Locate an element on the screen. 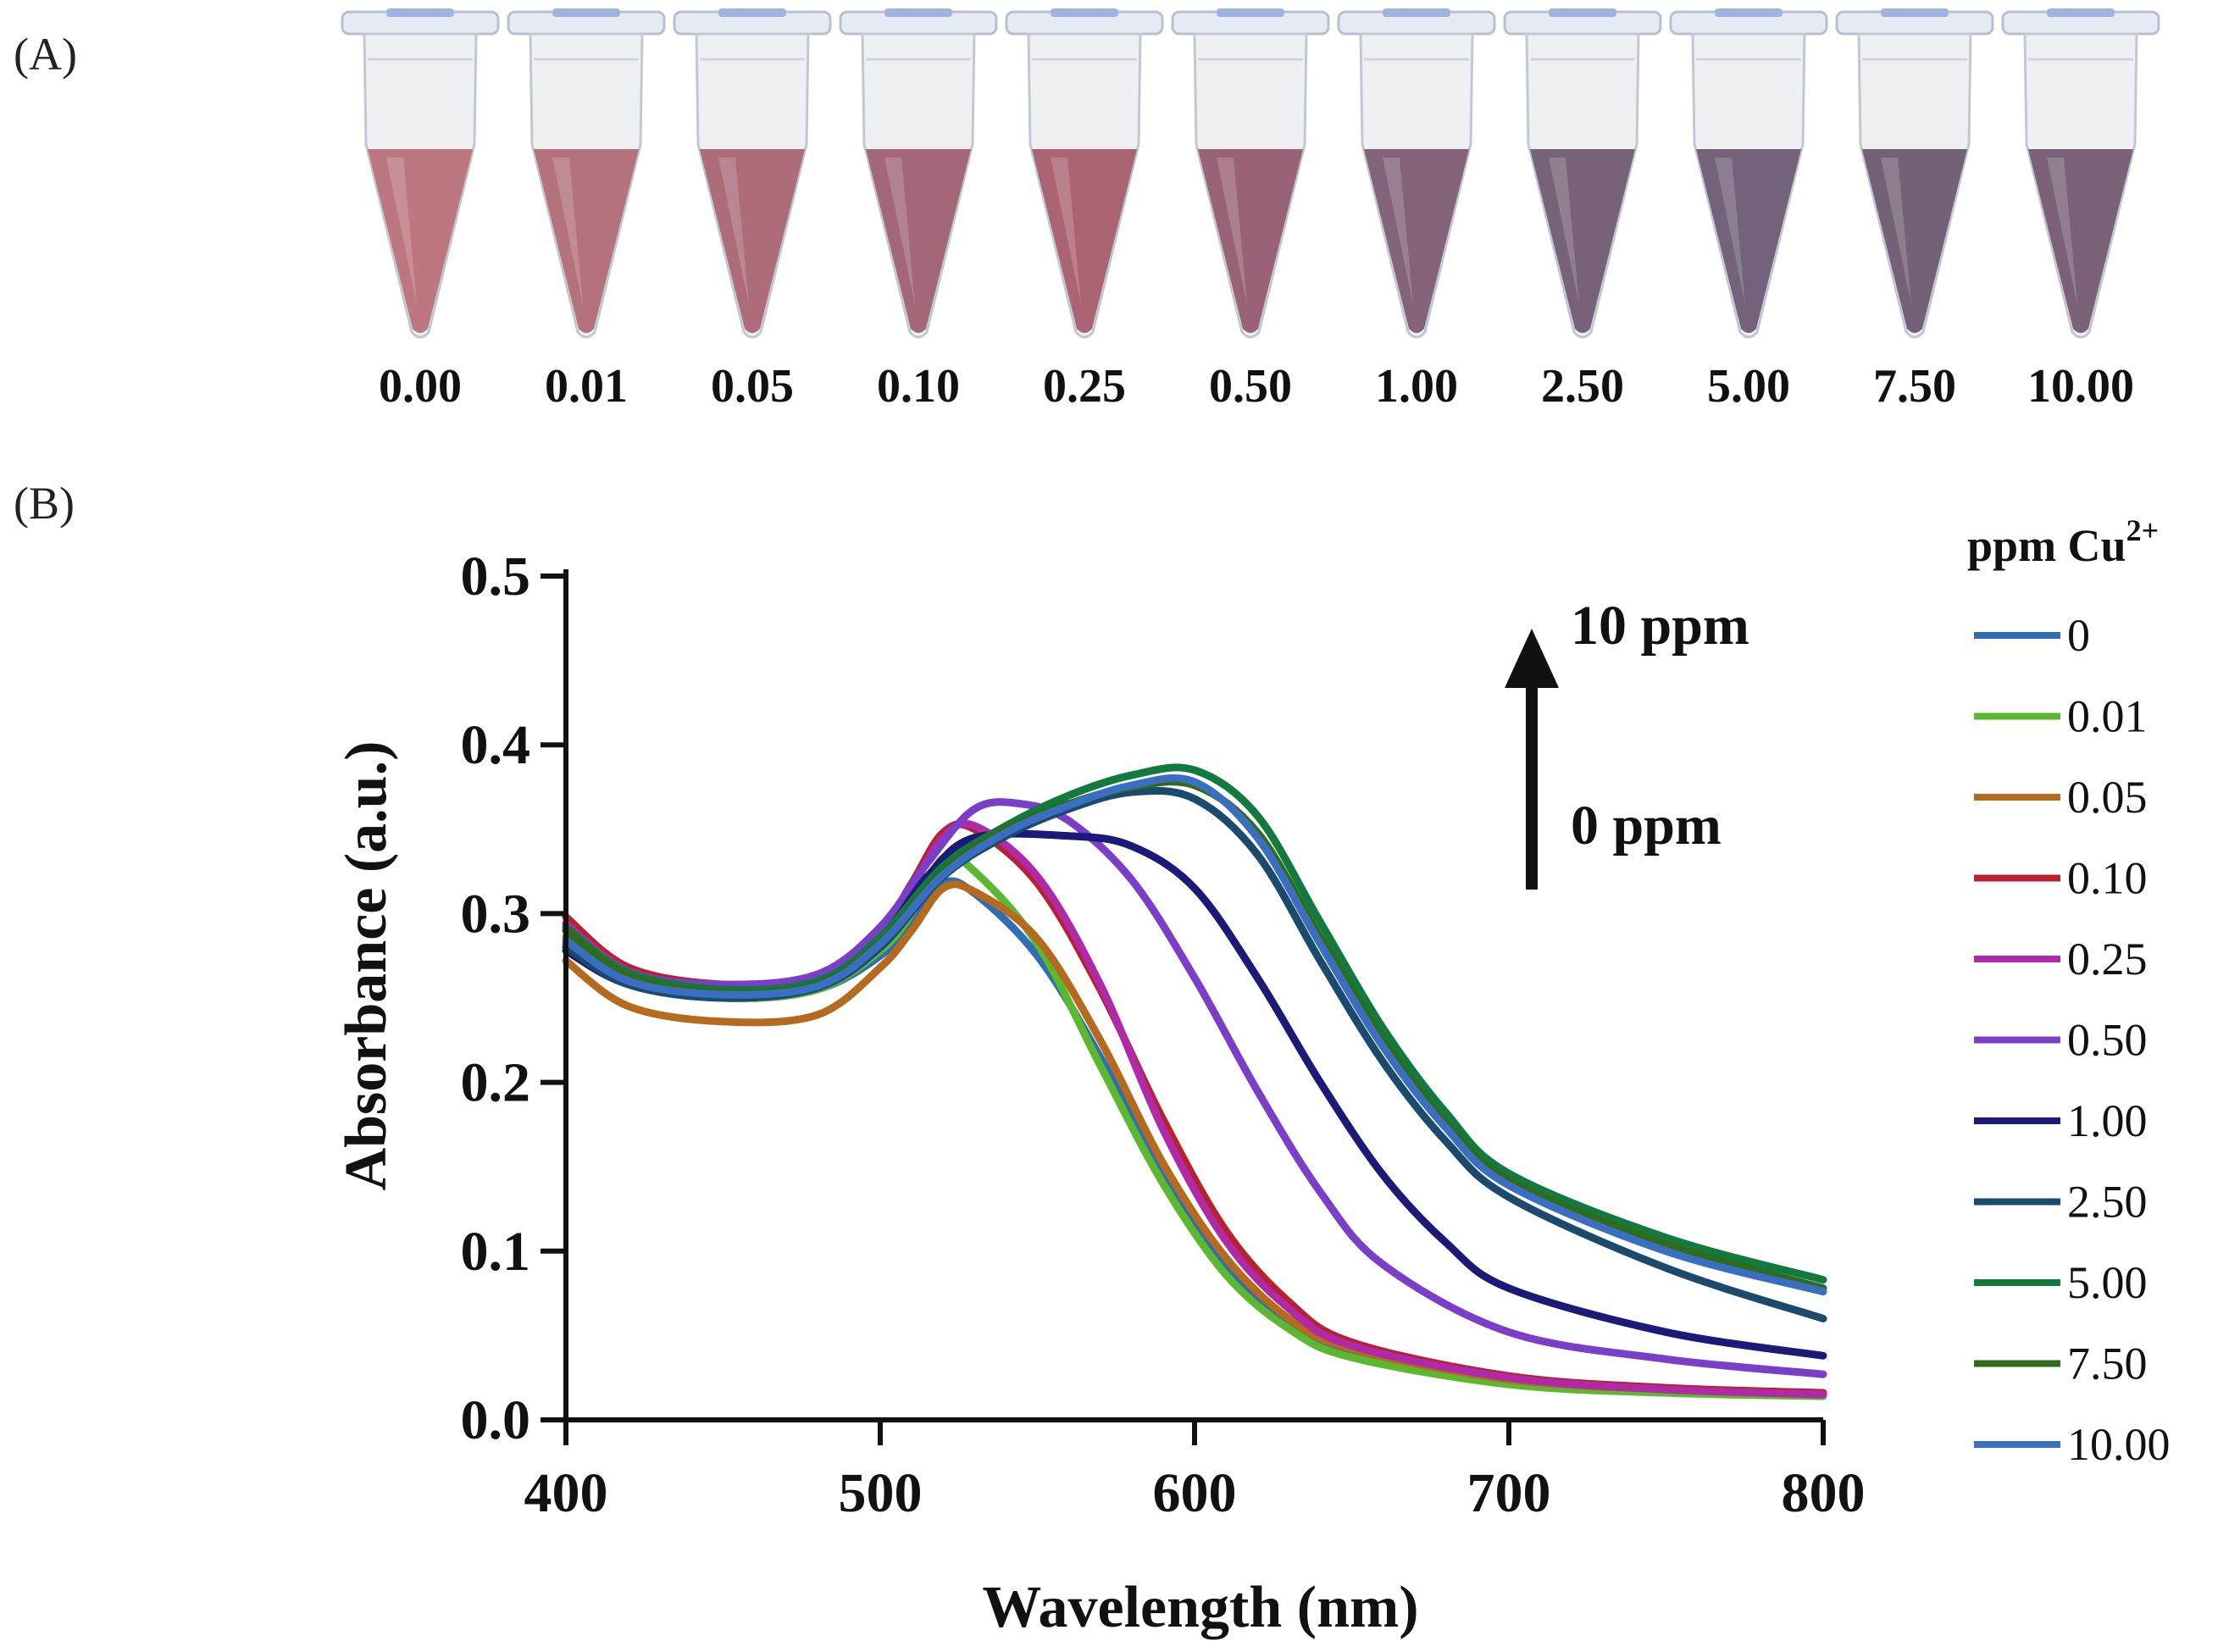 This screenshot has width=2240, height=1652. legend-label: 1.00 is located at coordinates (2107, 1120).